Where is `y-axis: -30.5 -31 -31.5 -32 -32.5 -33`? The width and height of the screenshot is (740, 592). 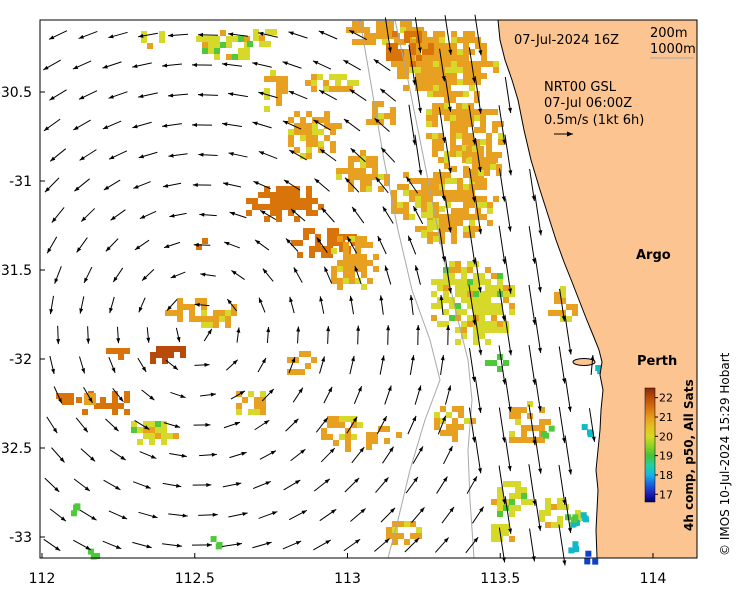 y-axis: -30.5 -31 -31.5 -32 -32.5 -33 is located at coordinates (22, 315).